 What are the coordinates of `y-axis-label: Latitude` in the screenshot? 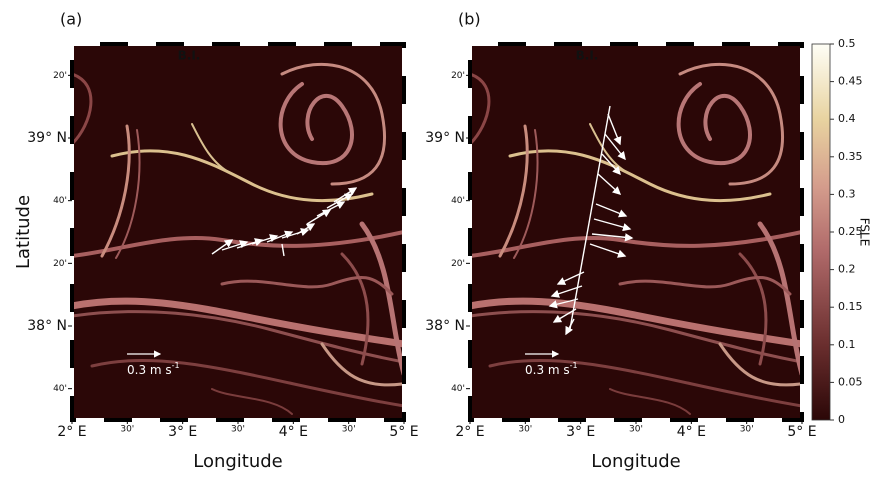 It's located at (23, 232).